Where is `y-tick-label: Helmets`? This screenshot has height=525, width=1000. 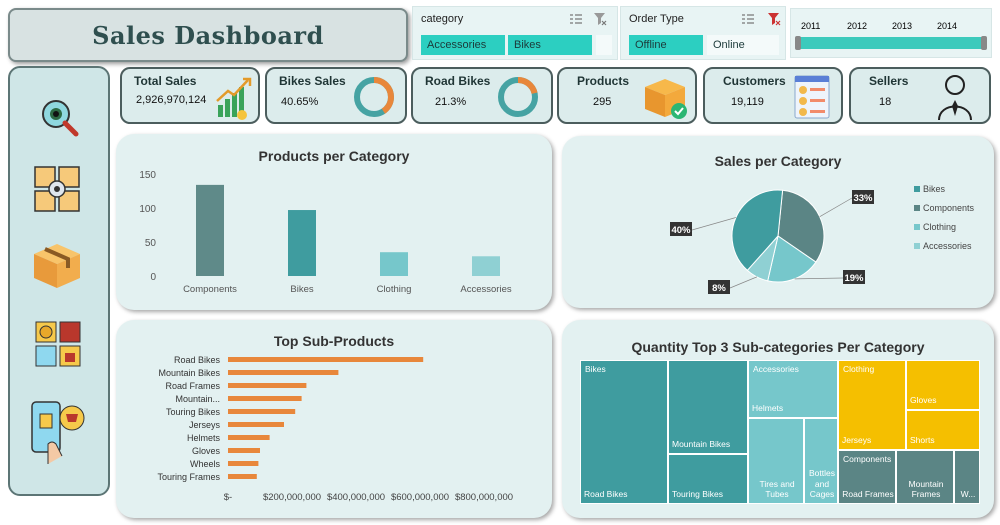 y-tick-label: Helmets is located at coordinates (204, 438).